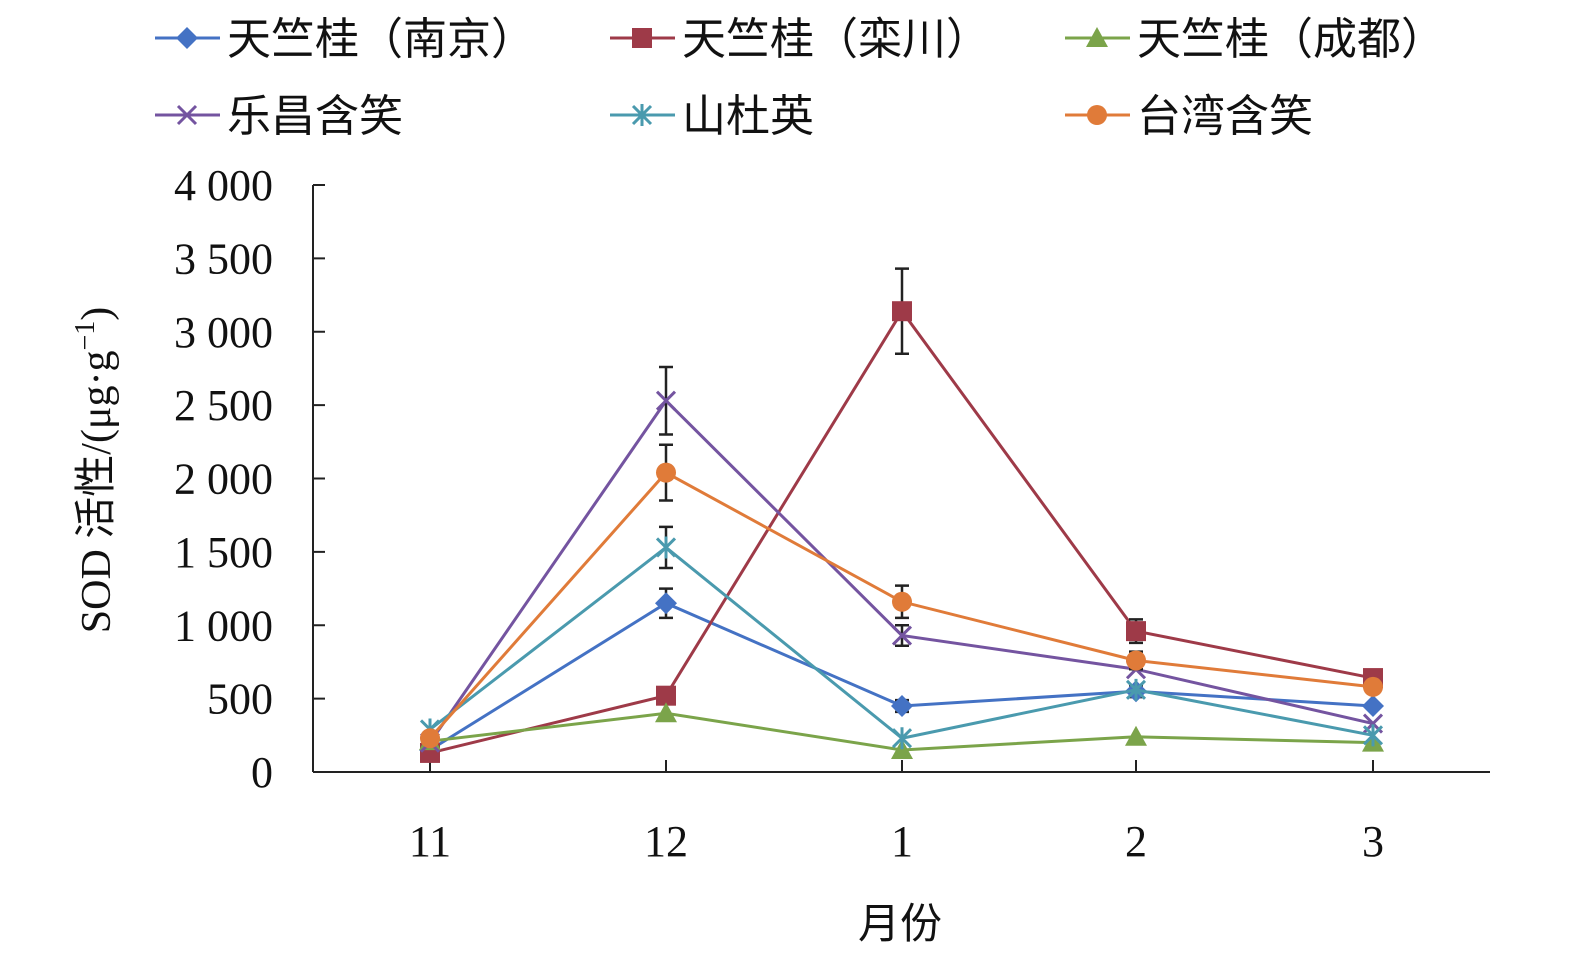 Image resolution: width=1575 pixels, height=965 pixels. I want to click on legend-item: 台湾含笑, so click(1189, 116).